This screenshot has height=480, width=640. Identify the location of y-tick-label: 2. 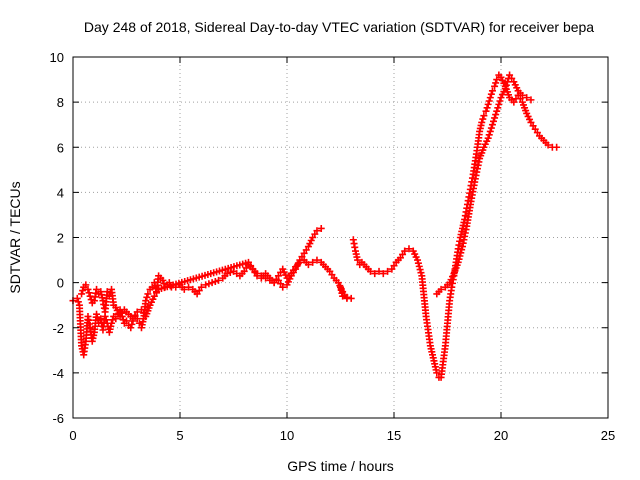
(60, 238).